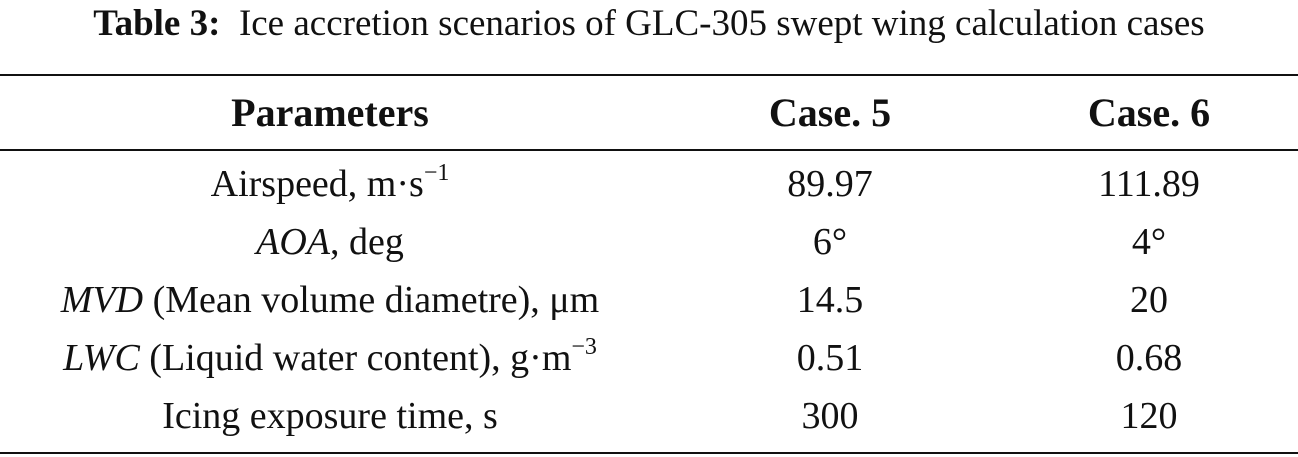  What do you see at coordinates (330, 300) in the screenshot?
I see `row-mvd-param: MVD (Mean volume diametre), μm` at bounding box center [330, 300].